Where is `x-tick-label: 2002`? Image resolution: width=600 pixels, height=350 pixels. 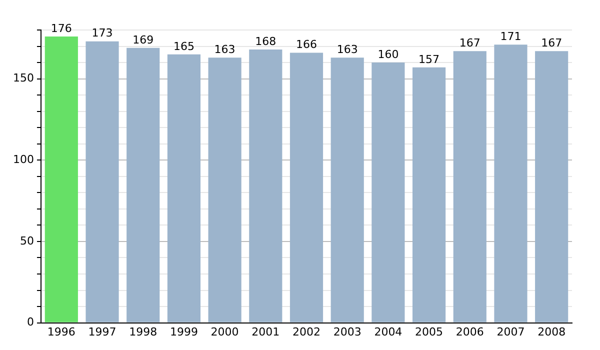 x-tick-label: 2002 is located at coordinates (306, 331).